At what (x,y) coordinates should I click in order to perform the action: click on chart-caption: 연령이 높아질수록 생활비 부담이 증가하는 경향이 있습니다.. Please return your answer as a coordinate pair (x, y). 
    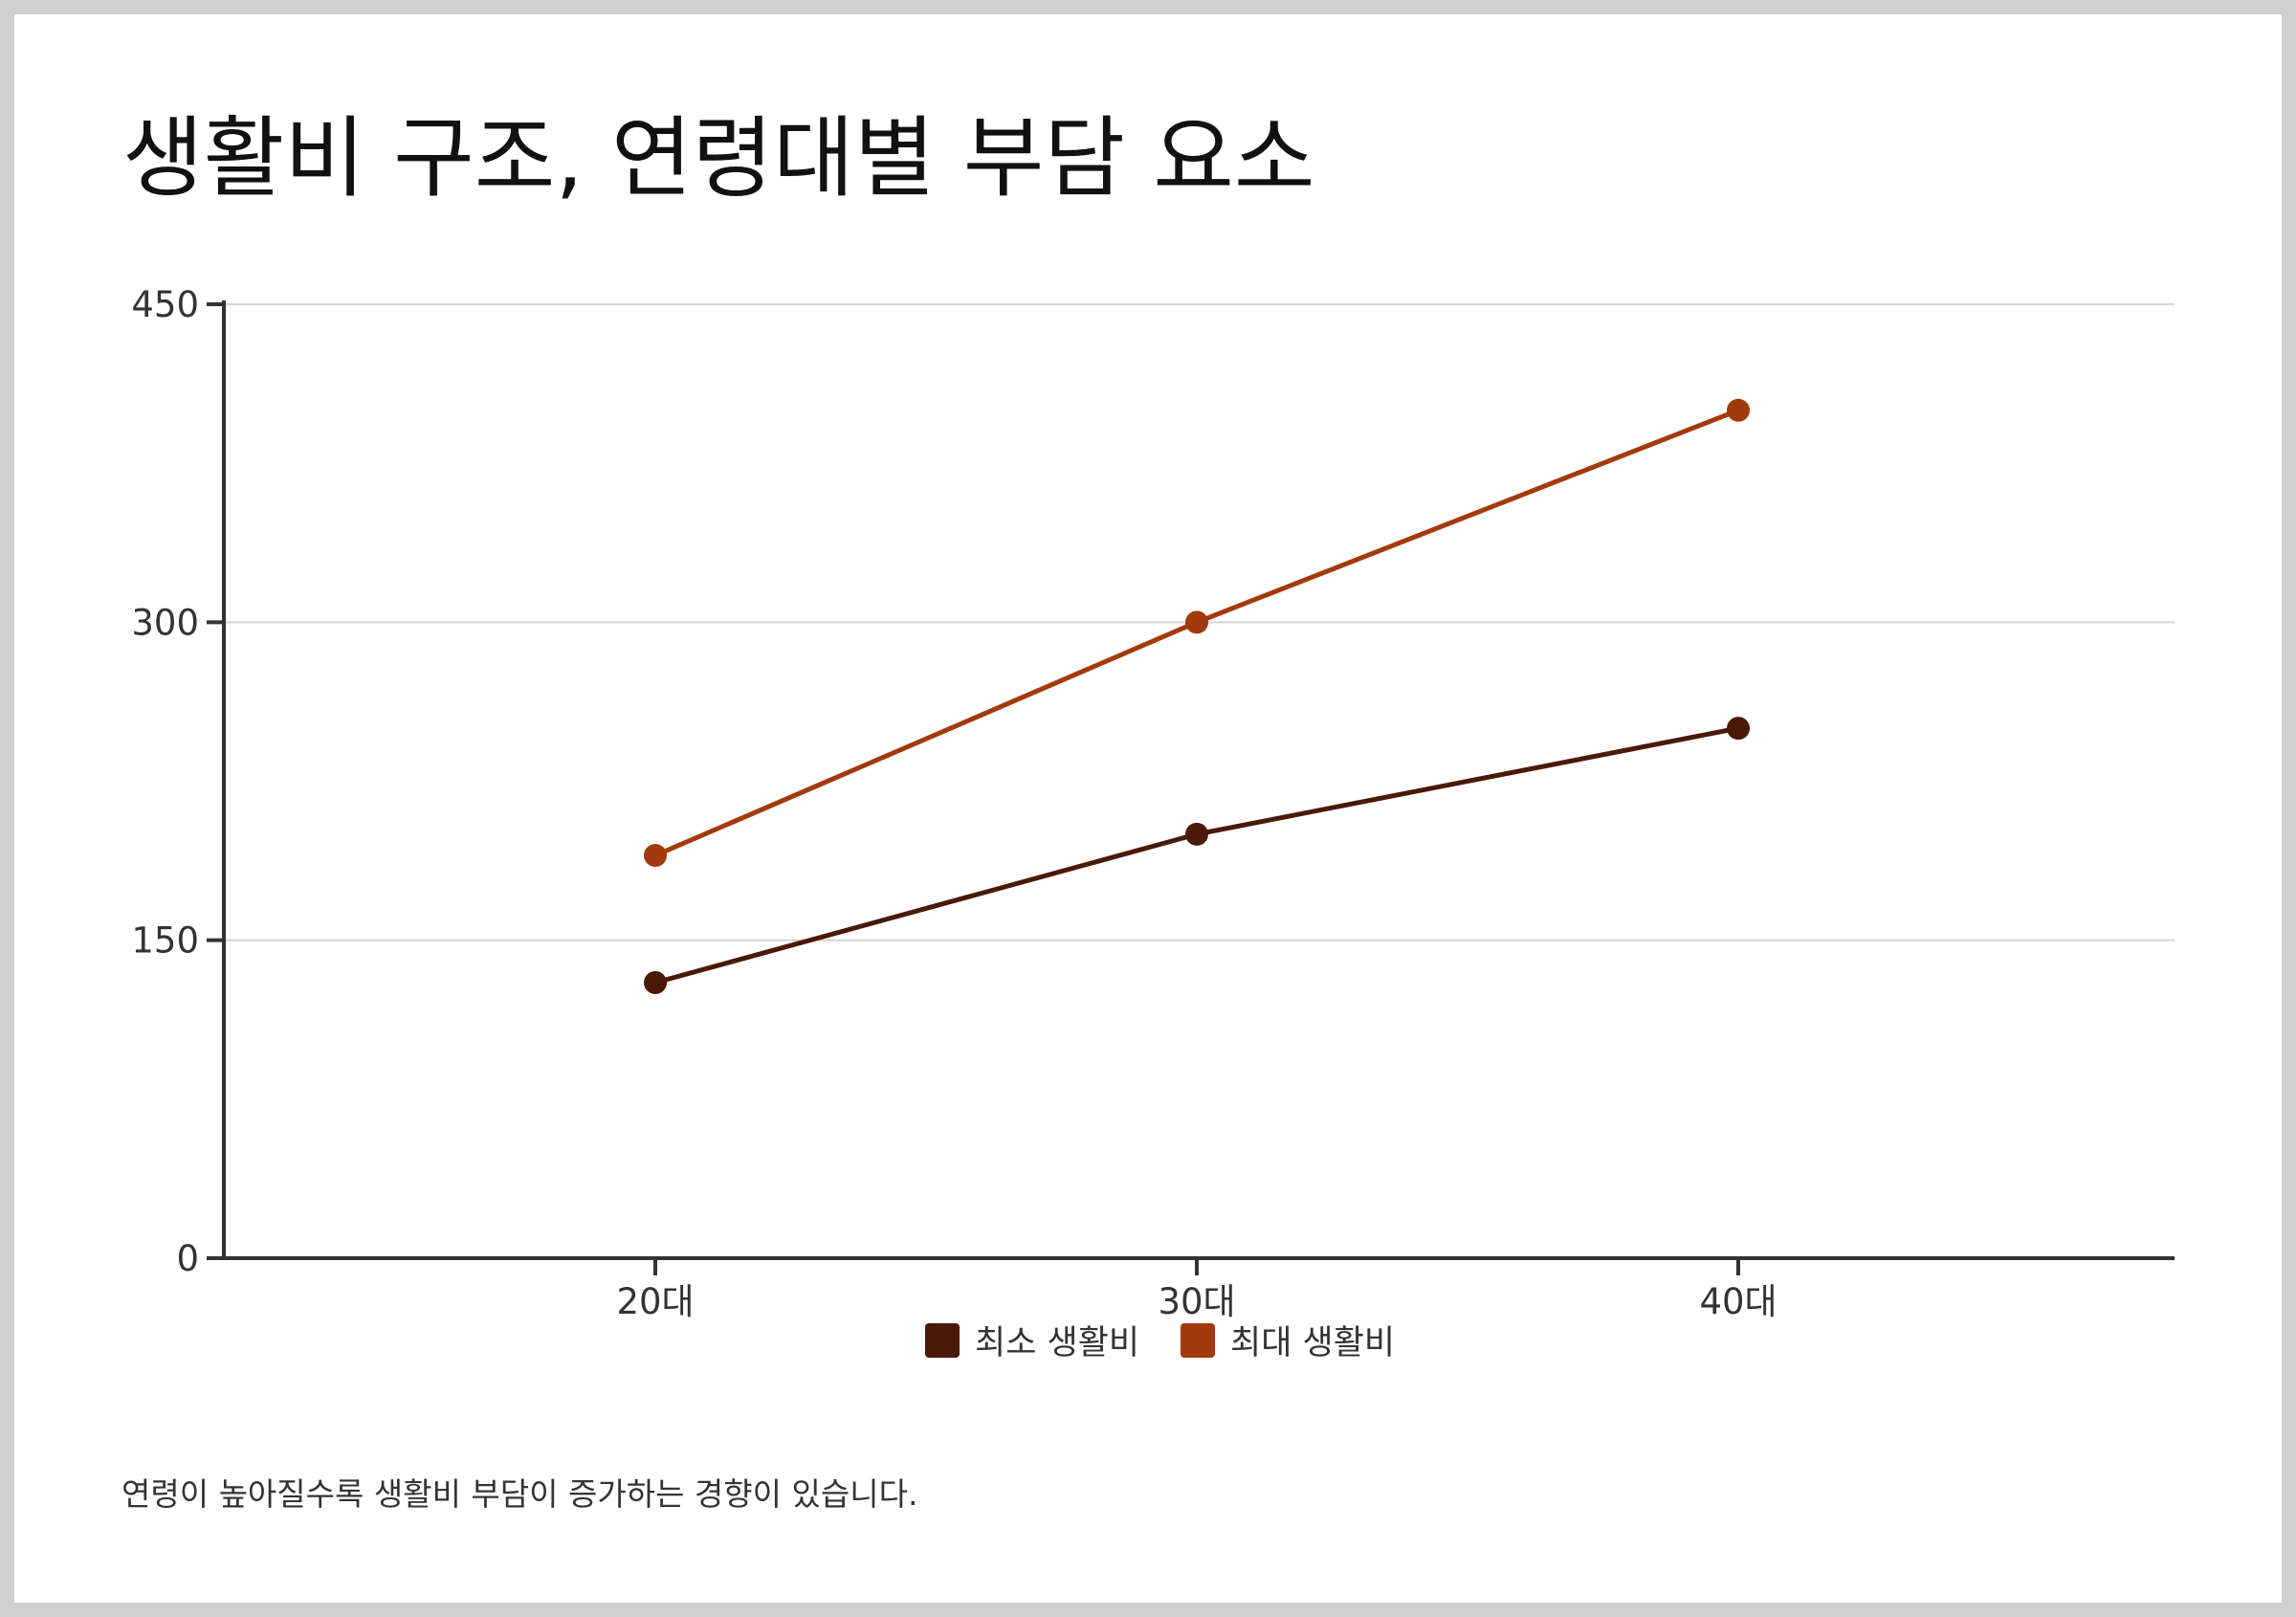
    Looking at the image, I should click on (519, 1494).